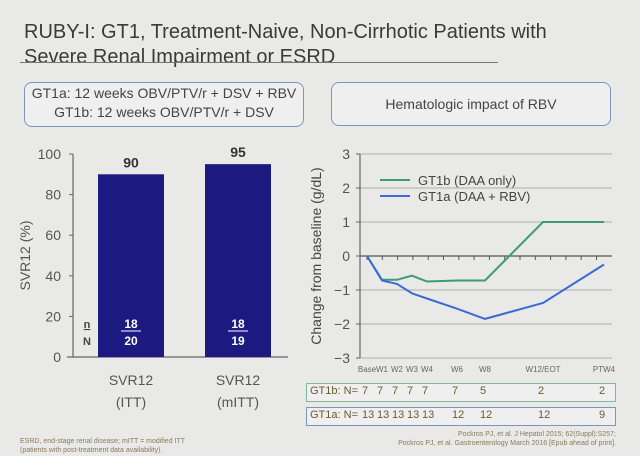 This screenshot has height=456, width=640. I want to click on bar-N-value: 20, so click(131, 341).